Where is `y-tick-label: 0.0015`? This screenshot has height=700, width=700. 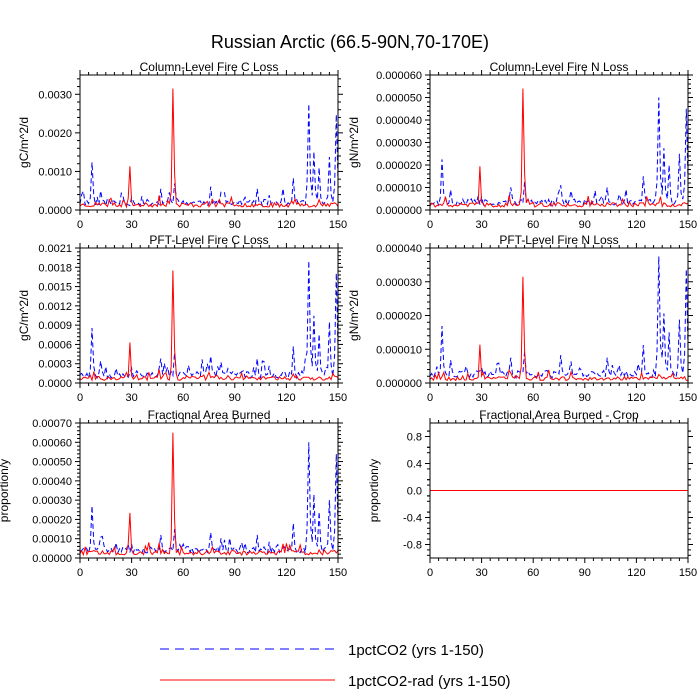
y-tick-label: 0.0015 is located at coordinates (55, 288).